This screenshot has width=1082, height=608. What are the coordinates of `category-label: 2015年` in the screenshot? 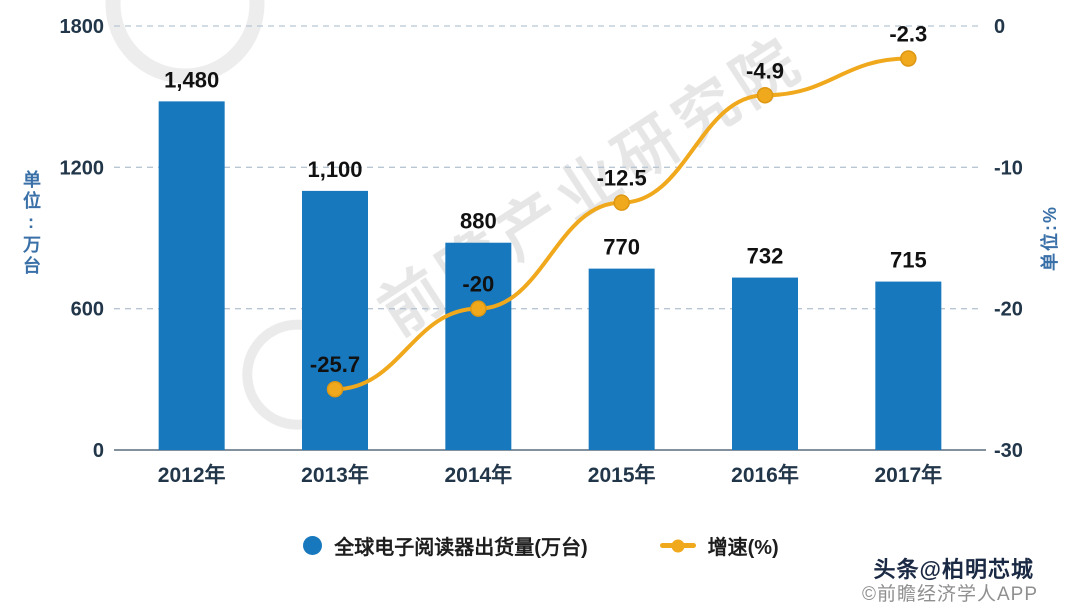 It's located at (622, 475).